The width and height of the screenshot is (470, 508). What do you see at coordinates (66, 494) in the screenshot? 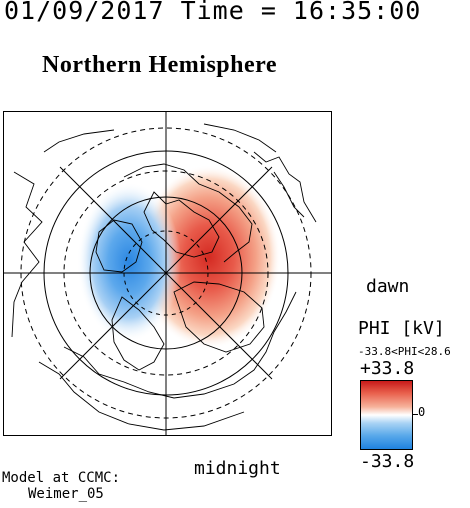
I see `model-name: Weimer_05` at bounding box center [66, 494].